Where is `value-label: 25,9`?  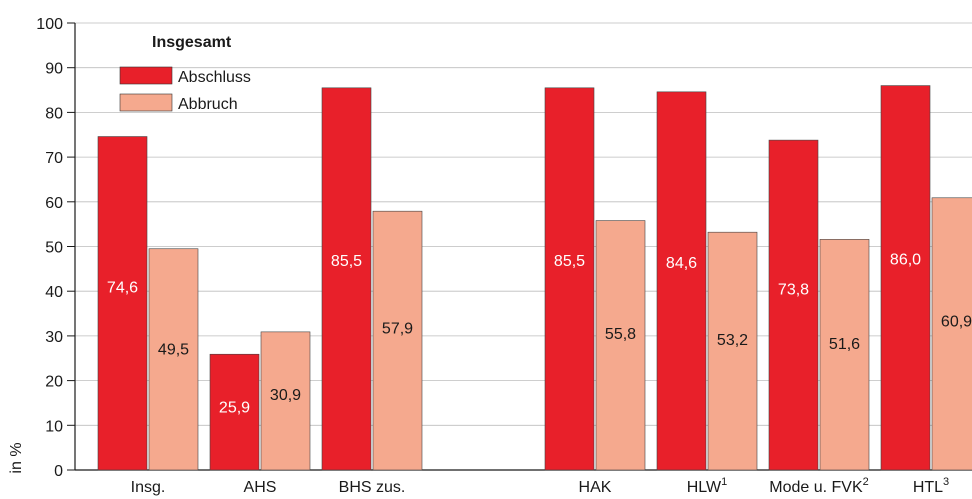 value-label: 25,9 is located at coordinates (234, 407).